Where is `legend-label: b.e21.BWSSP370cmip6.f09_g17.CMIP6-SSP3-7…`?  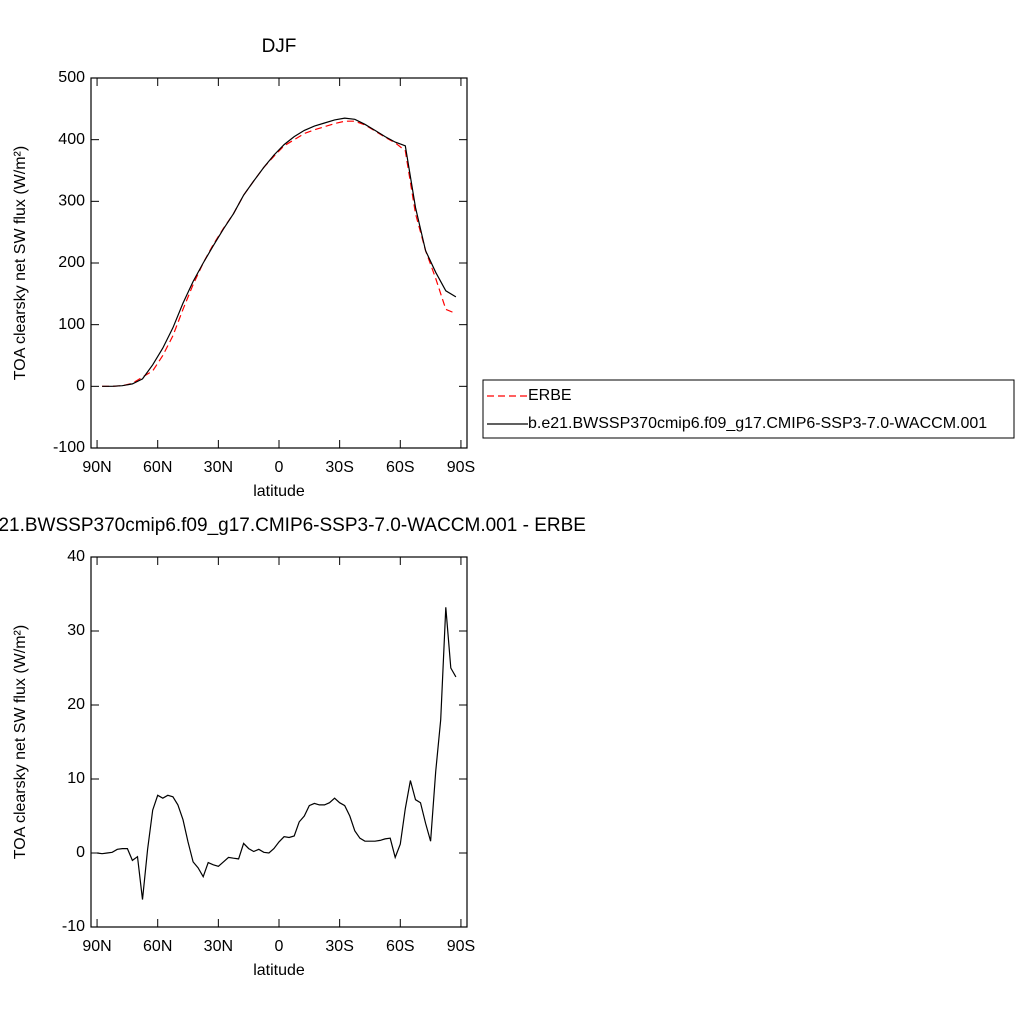
legend-label: b.e21.BWSSP370cmip6.f09_g17.CMIP6-SSP3-7… is located at coordinates (757, 423).